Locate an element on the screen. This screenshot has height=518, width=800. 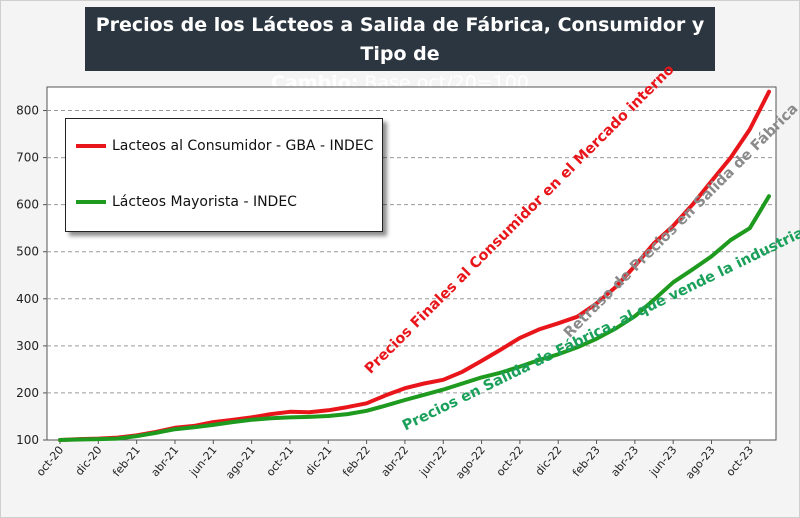
legend-swatch-mayorista is located at coordinates (91, 202).